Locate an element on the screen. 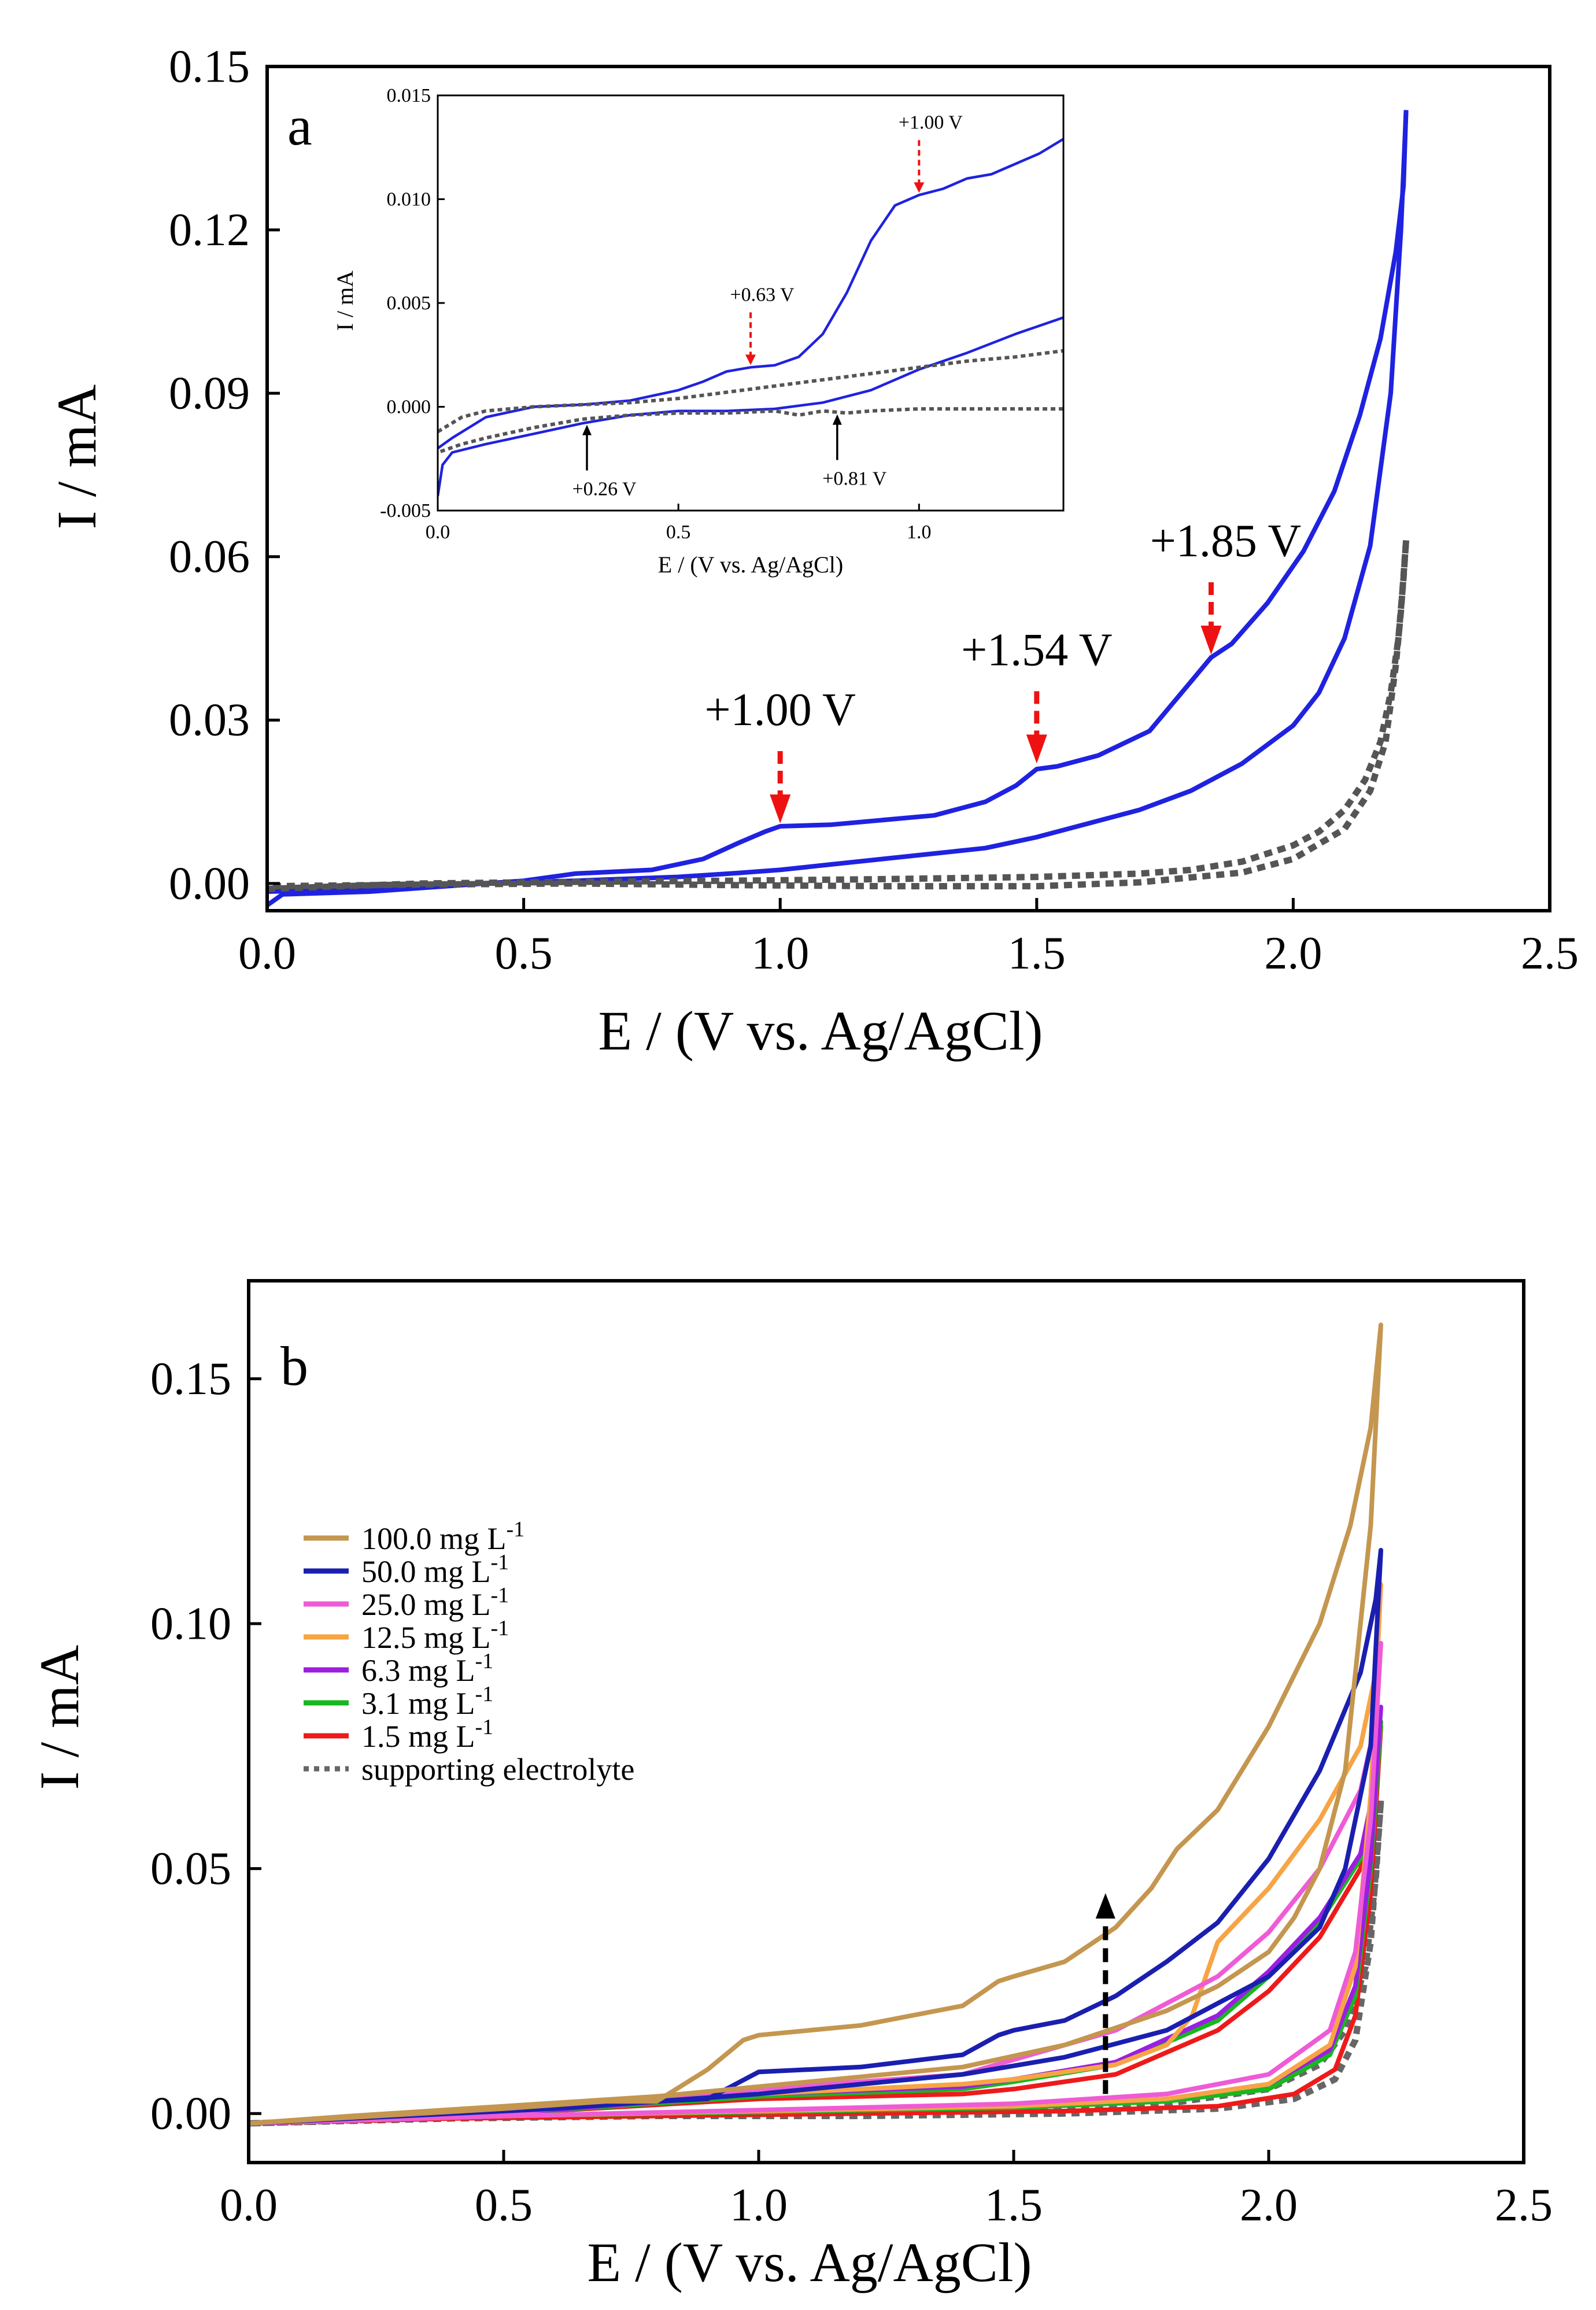 This screenshot has height=2310, width=1596. panel-a-annotations: +1.00 V +1.54 V +1.85 V is located at coordinates (1002, 669).